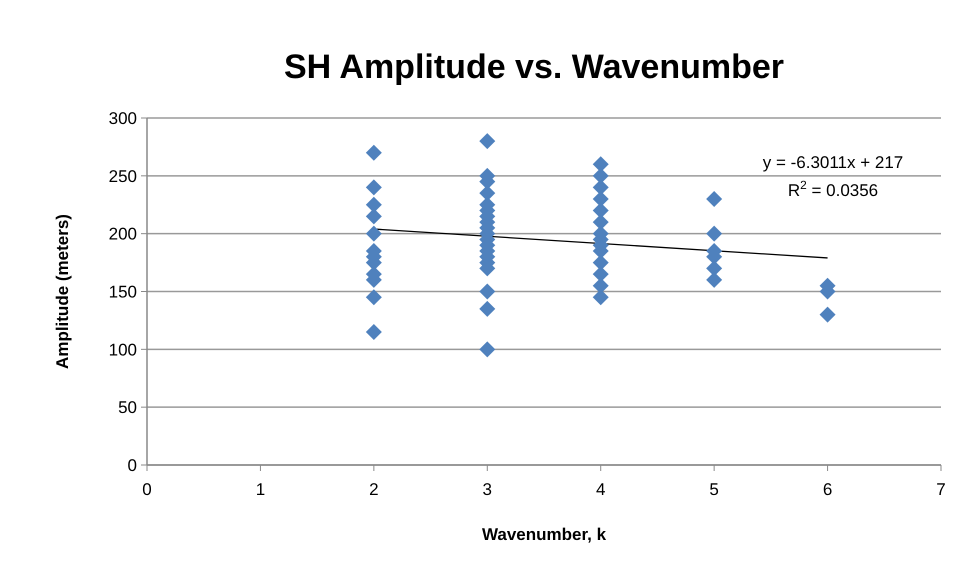 The height and width of the screenshot is (578, 961). Describe the element at coordinates (941, 489) in the screenshot. I see `x-tick-label: 7` at that location.